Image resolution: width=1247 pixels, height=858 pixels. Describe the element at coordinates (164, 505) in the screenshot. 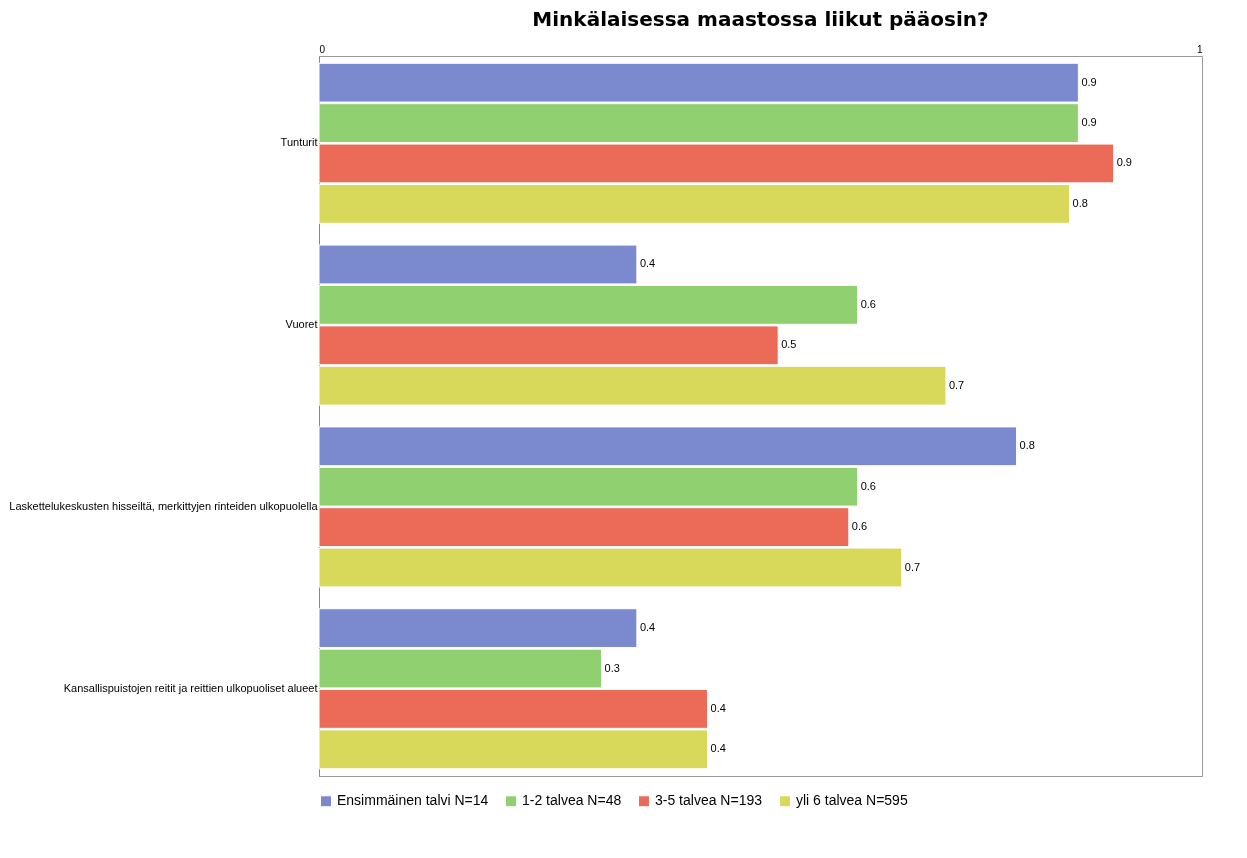

I see `y-tick-label: Laskettelukeskusten hisseiltä, merkittyjen rinteiden ulkopuolella` at that location.